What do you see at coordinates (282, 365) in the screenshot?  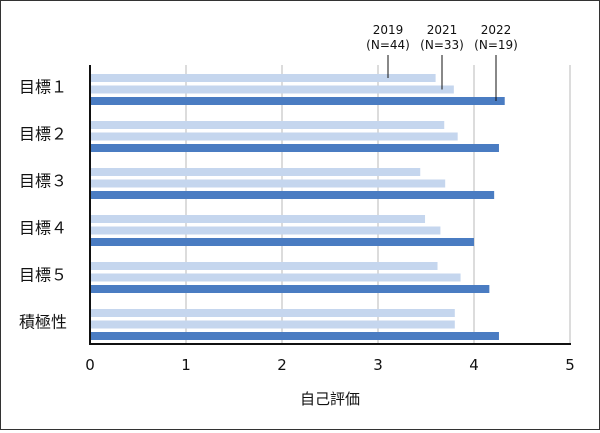 I see `x-tick-label: 2` at bounding box center [282, 365].